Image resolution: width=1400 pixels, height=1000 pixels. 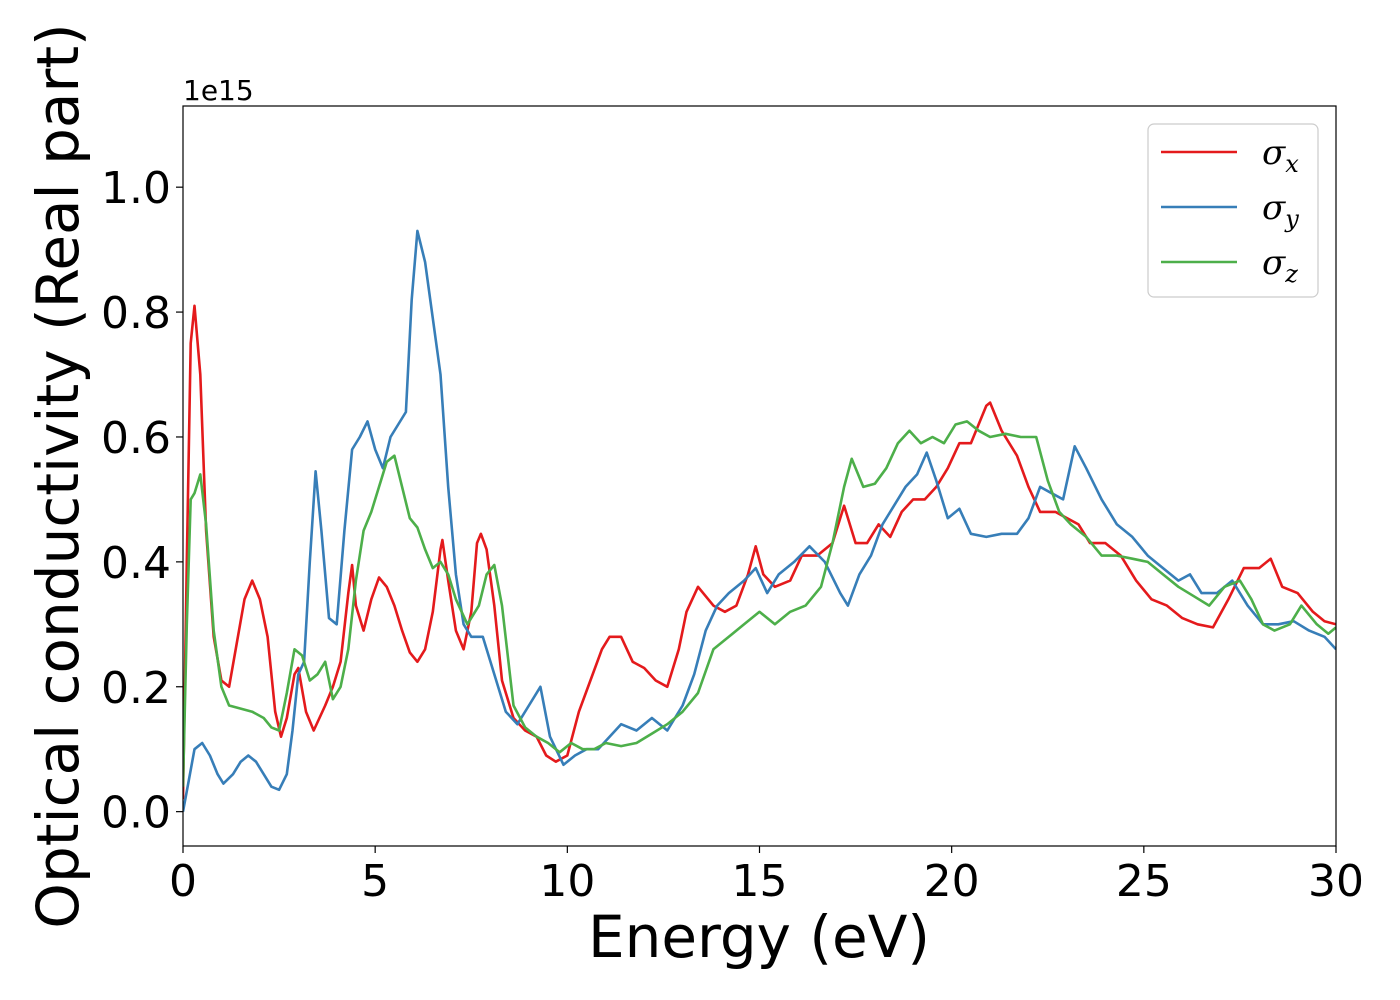 I want to click on legend-box, so click(x=1233, y=210).